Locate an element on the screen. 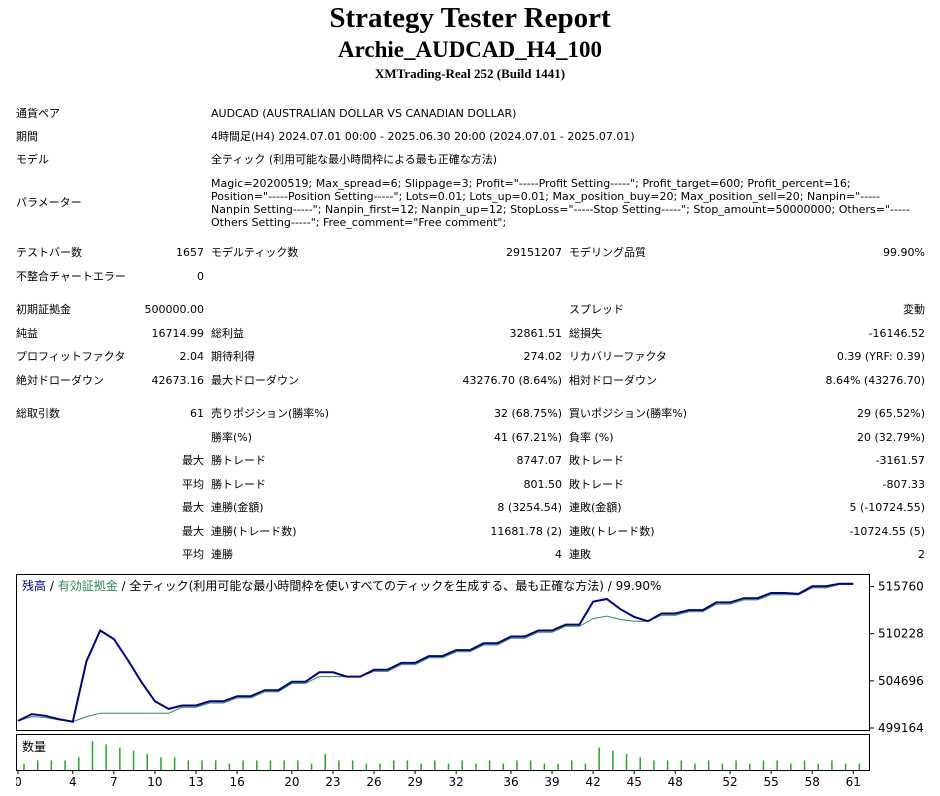 The width and height of the screenshot is (940, 796). max-cons-profit-value: 11681.78 (2) is located at coordinates (526, 531).